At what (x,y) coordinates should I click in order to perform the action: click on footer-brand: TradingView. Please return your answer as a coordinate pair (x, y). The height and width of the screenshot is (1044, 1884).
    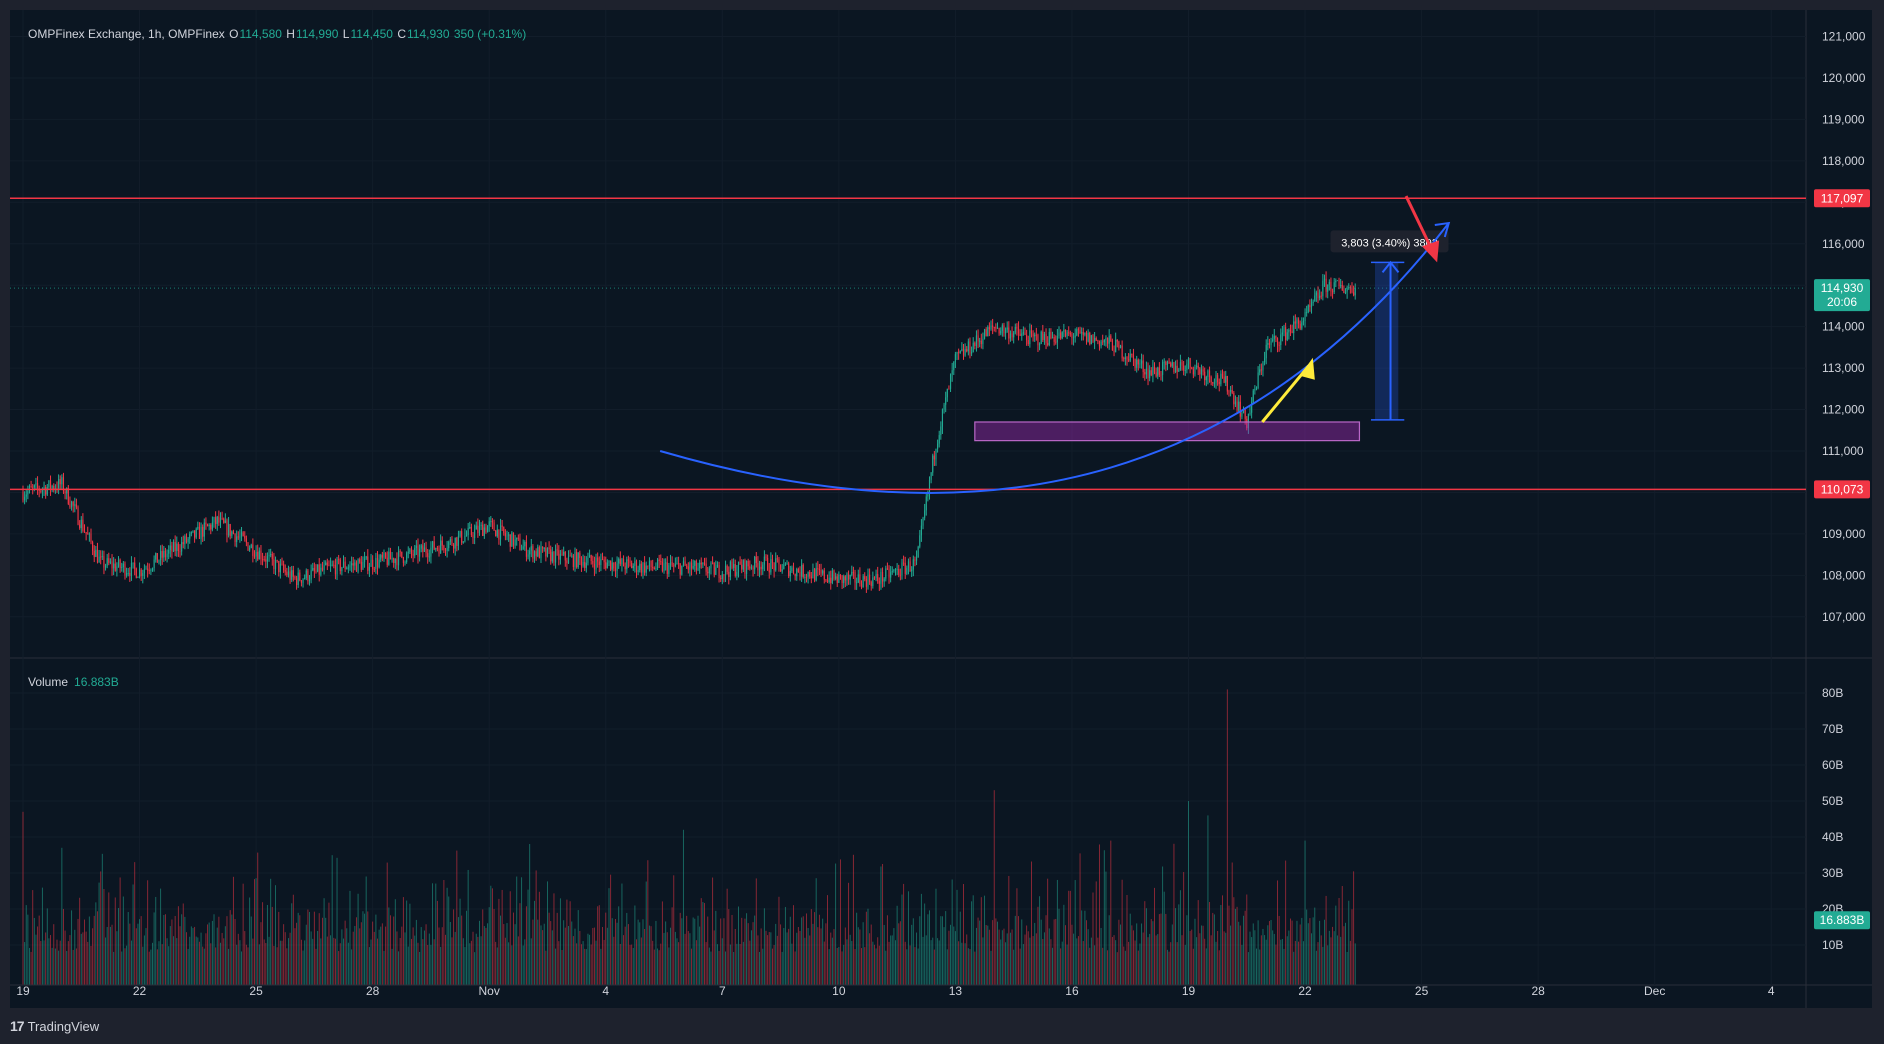
    Looking at the image, I should click on (63, 1026).